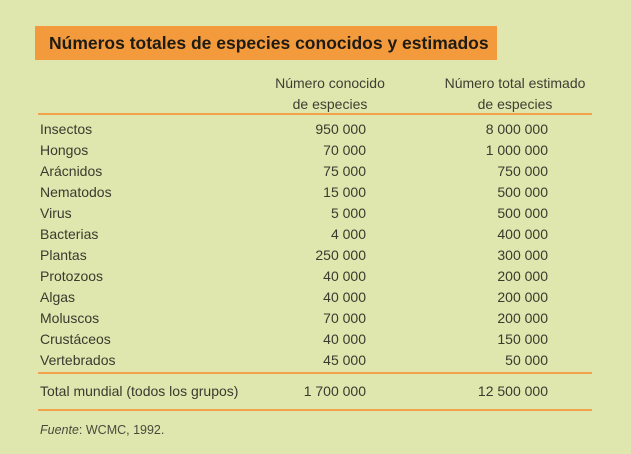  What do you see at coordinates (516, 129) in the screenshot?
I see `row-estimated-count: 8 000 000` at bounding box center [516, 129].